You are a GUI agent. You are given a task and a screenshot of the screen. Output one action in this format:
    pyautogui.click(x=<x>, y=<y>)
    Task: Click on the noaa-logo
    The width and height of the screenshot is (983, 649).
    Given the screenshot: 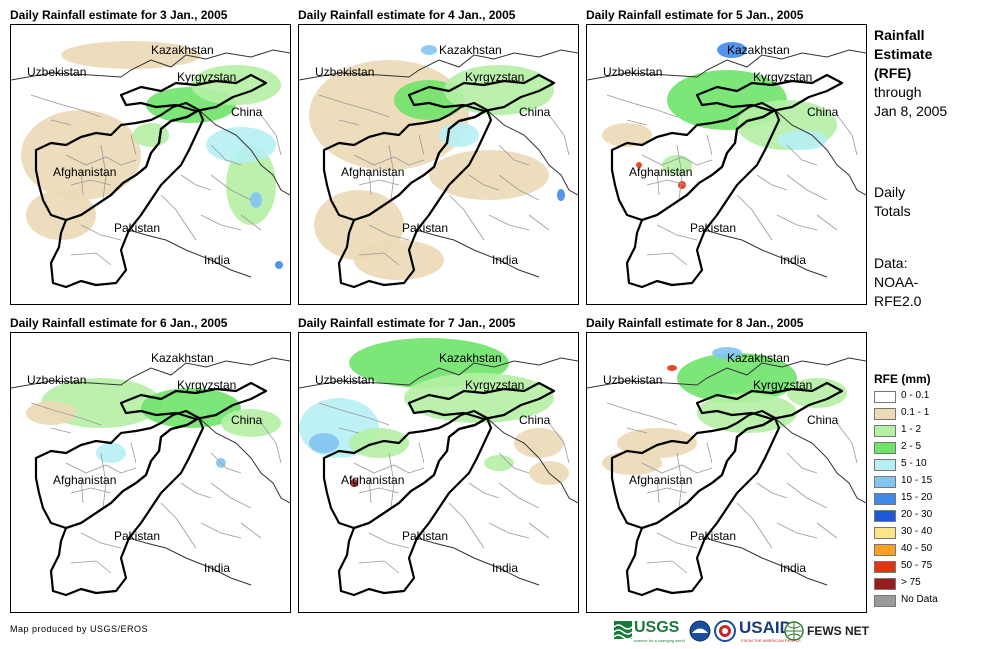 What is the action you would take?
    pyautogui.click(x=700, y=631)
    